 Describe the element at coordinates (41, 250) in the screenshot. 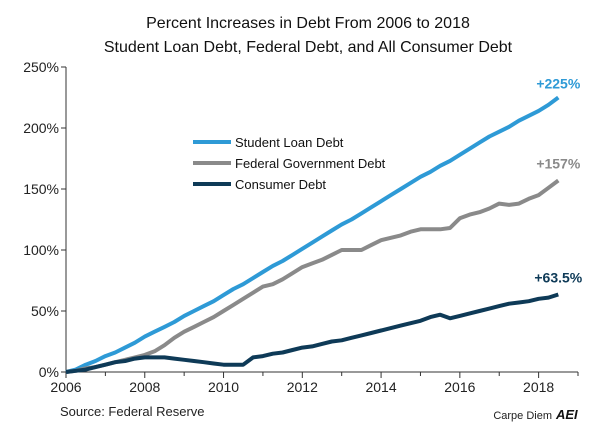

I see `y-tick-label: 100%` at that location.